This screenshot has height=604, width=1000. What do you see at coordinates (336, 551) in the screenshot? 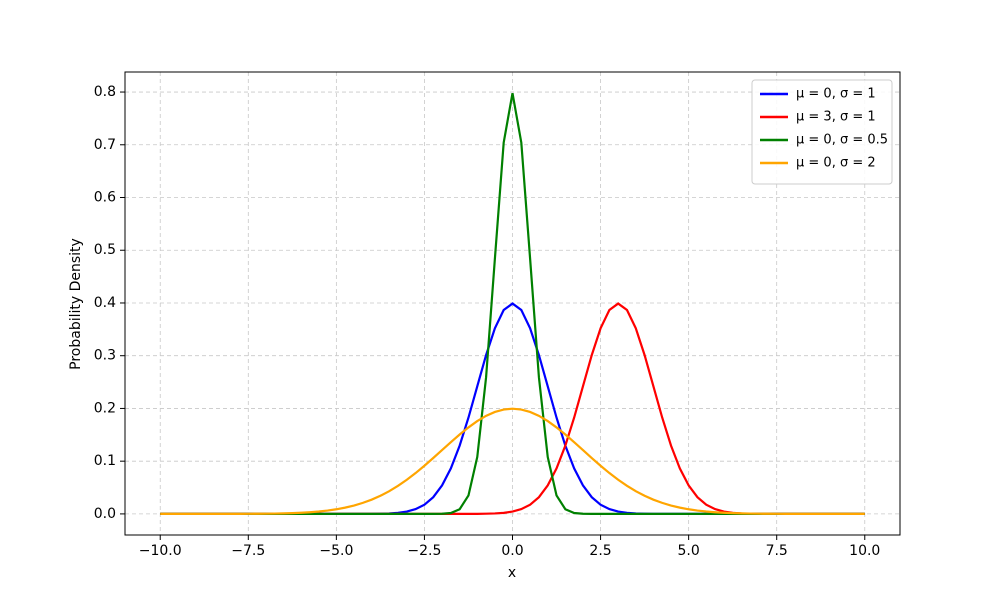
I see `x-tick-label: −5.0` at bounding box center [336, 551].